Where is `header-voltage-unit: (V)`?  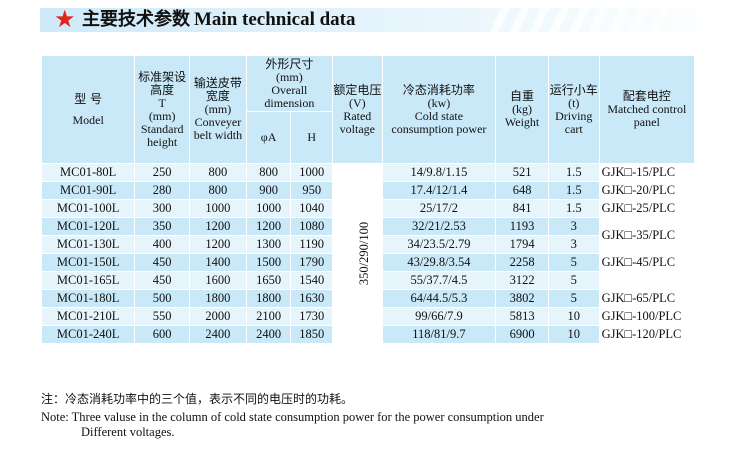
header-voltage-unit: (V) is located at coordinates (357, 102).